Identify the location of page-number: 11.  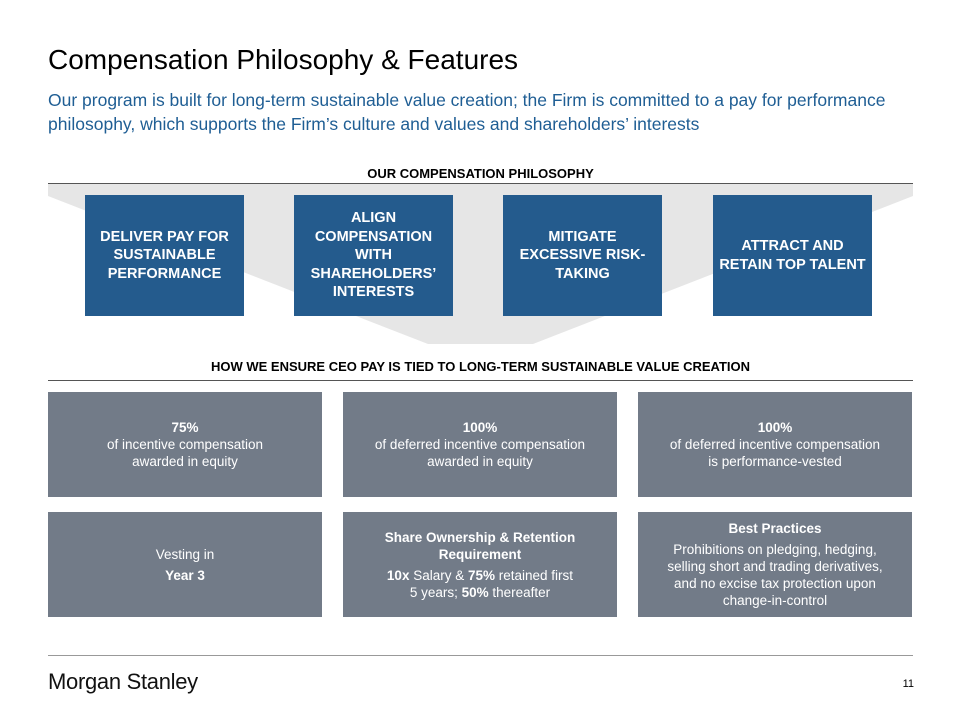
(908, 684).